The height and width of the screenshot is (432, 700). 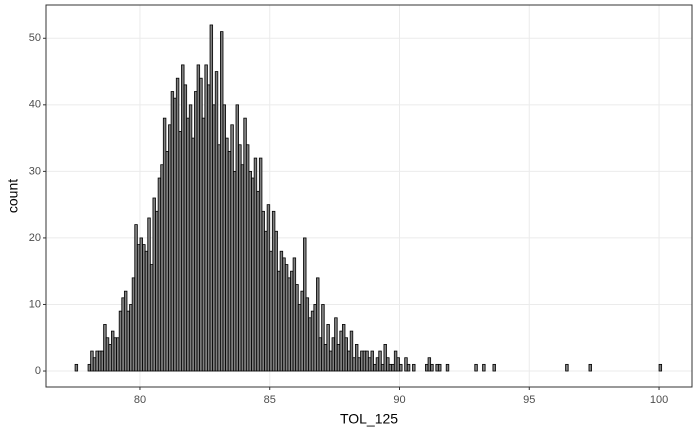 I want to click on x-tick-label: 95, so click(x=529, y=400).